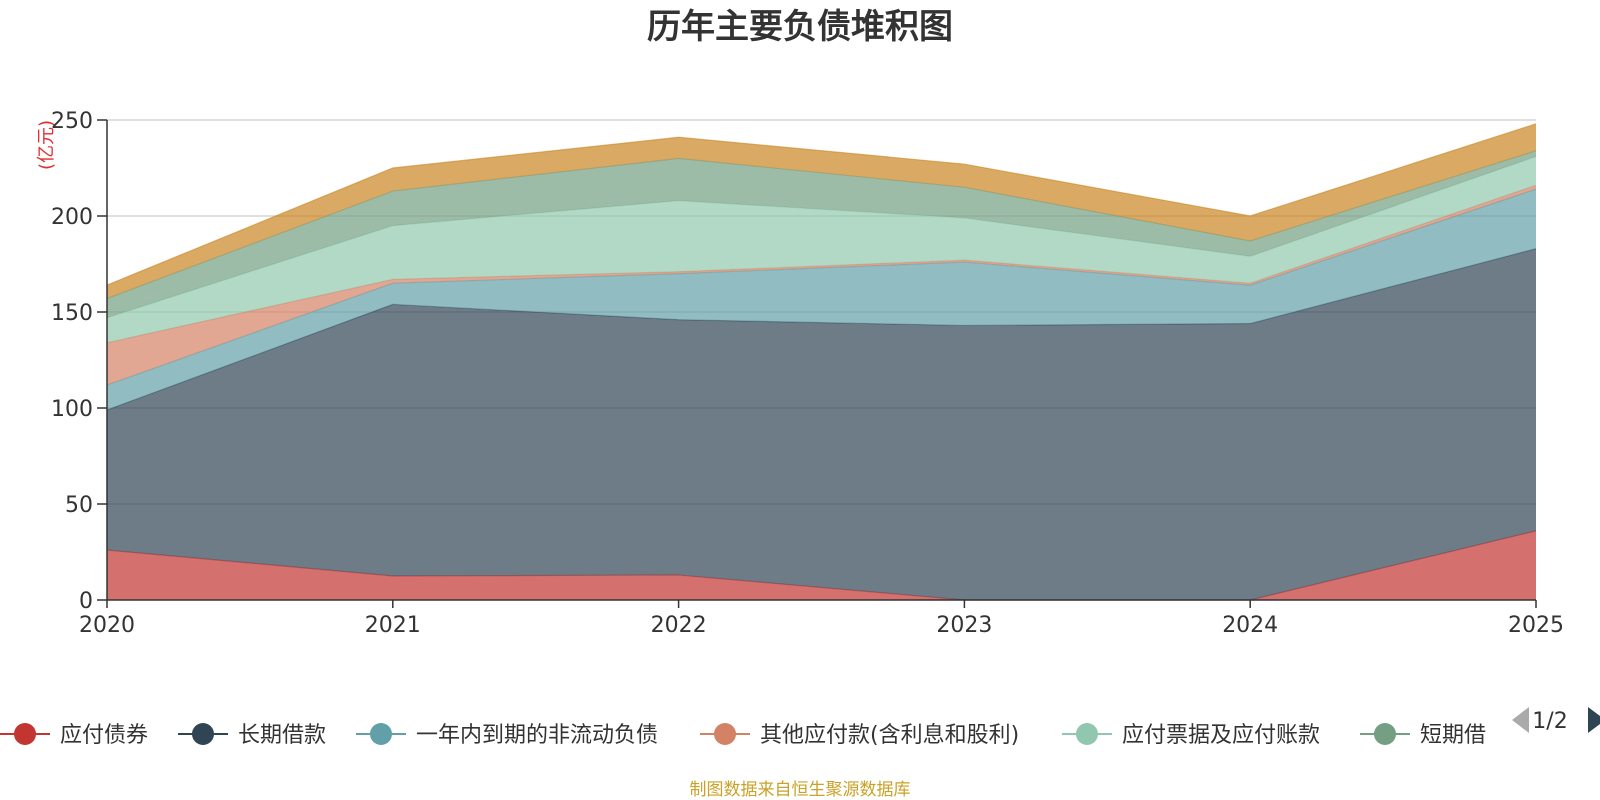 Image resolution: width=1600 pixels, height=800 pixels. I want to click on x-tick-label: 2025, so click(1536, 625).